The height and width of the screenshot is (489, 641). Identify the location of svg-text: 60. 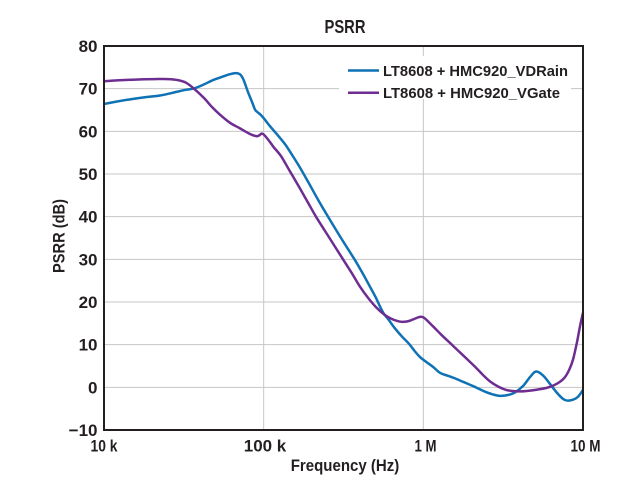
(88, 131).